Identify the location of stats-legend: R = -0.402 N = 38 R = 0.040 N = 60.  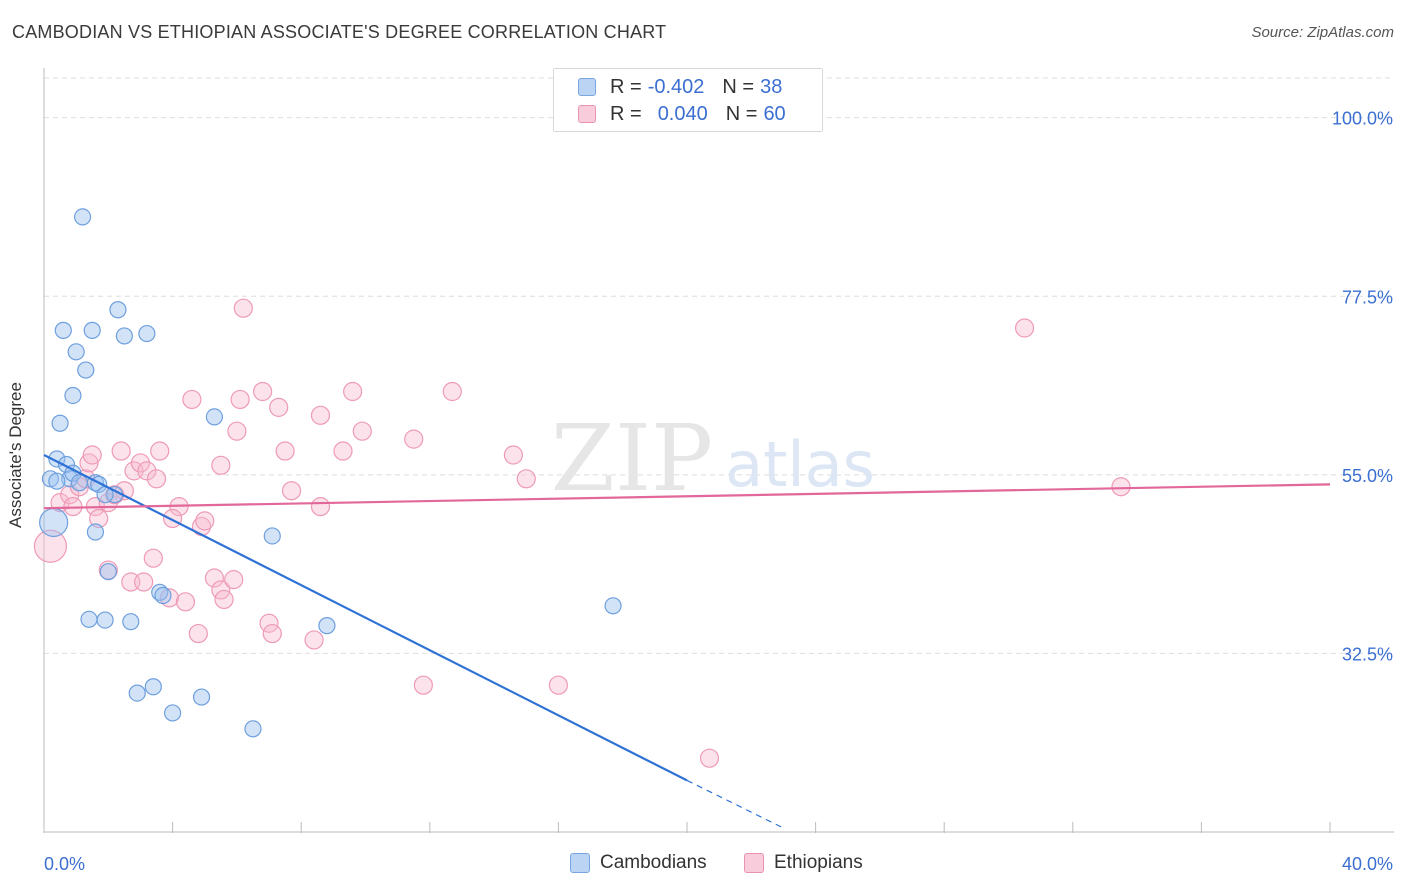
(688, 100).